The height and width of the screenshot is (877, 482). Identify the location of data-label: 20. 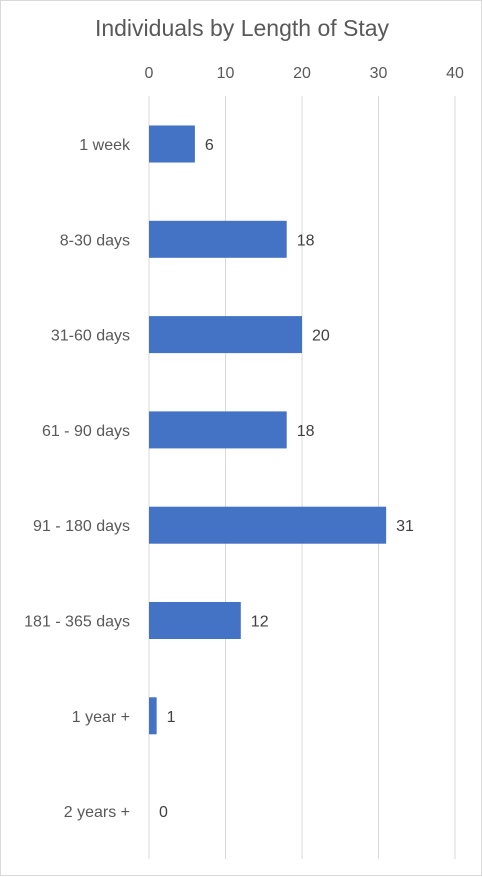
(321, 336).